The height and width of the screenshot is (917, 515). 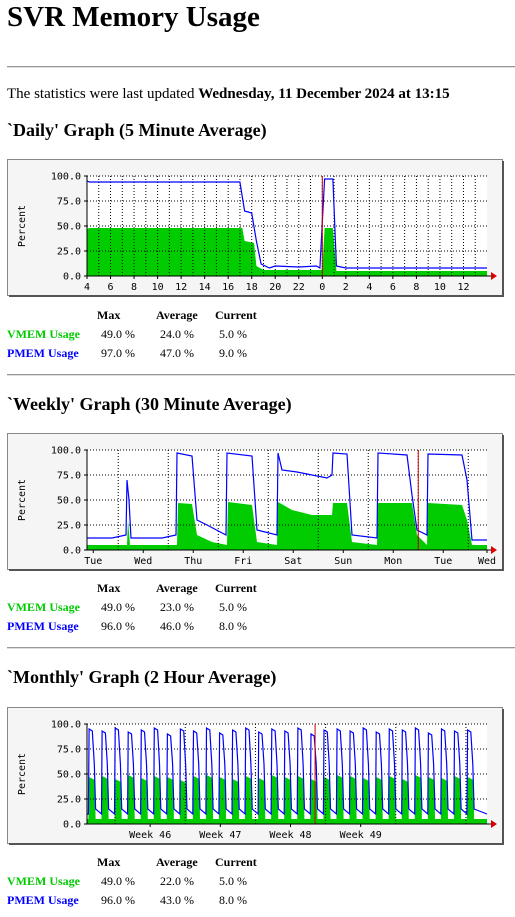 What do you see at coordinates (343, 561) in the screenshot?
I see `x-tick-label: Sun` at bounding box center [343, 561].